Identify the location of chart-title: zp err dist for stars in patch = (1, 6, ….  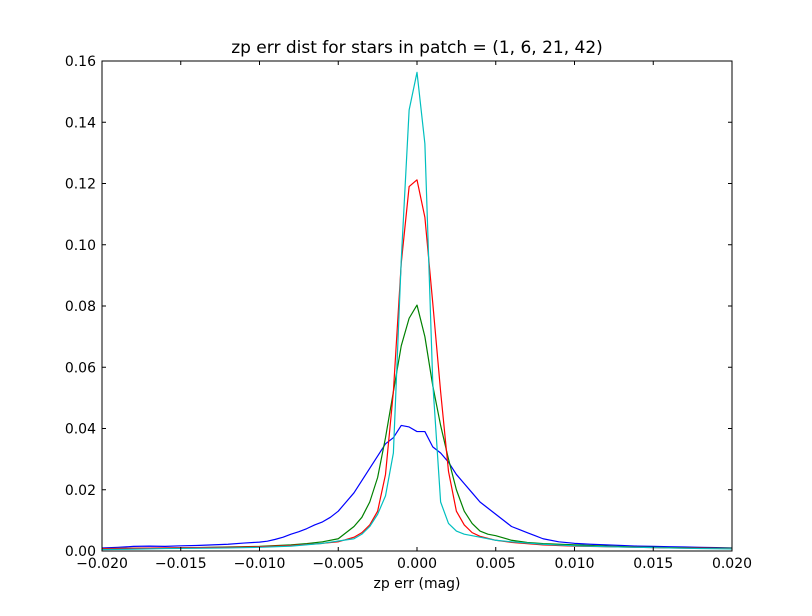
(417, 48).